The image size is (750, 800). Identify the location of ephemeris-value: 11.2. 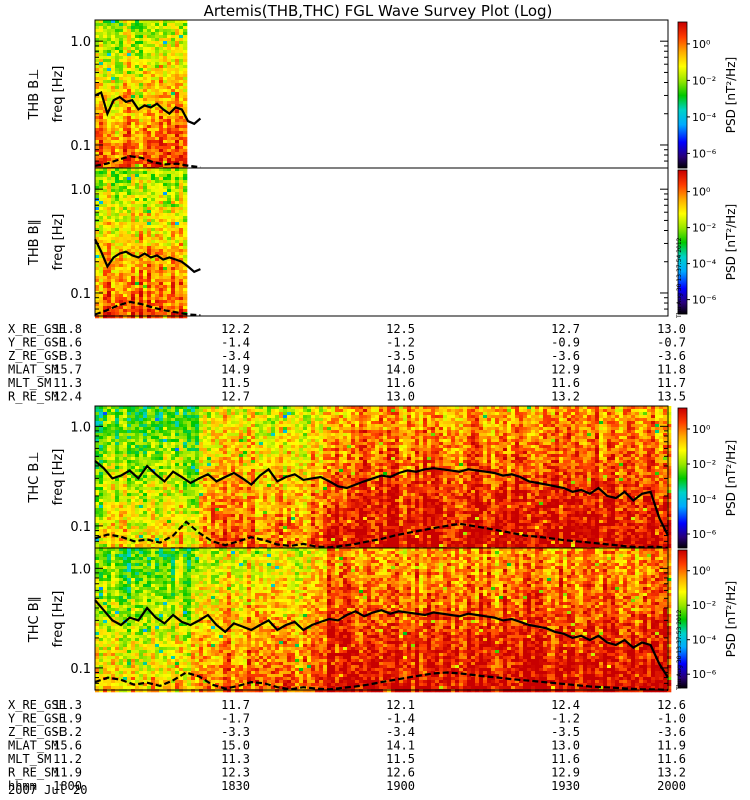
(67, 759).